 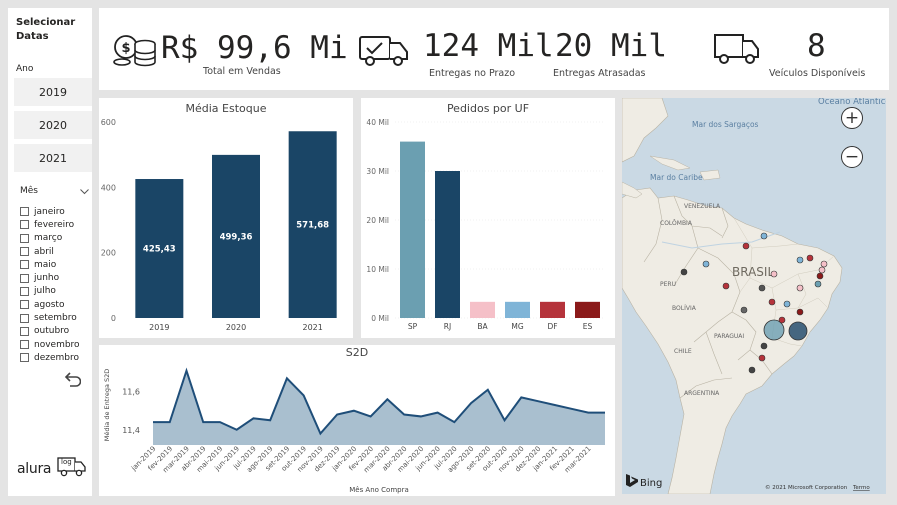 What do you see at coordinates (820, 276) in the screenshot?
I see `bubble-pe` at bounding box center [820, 276].